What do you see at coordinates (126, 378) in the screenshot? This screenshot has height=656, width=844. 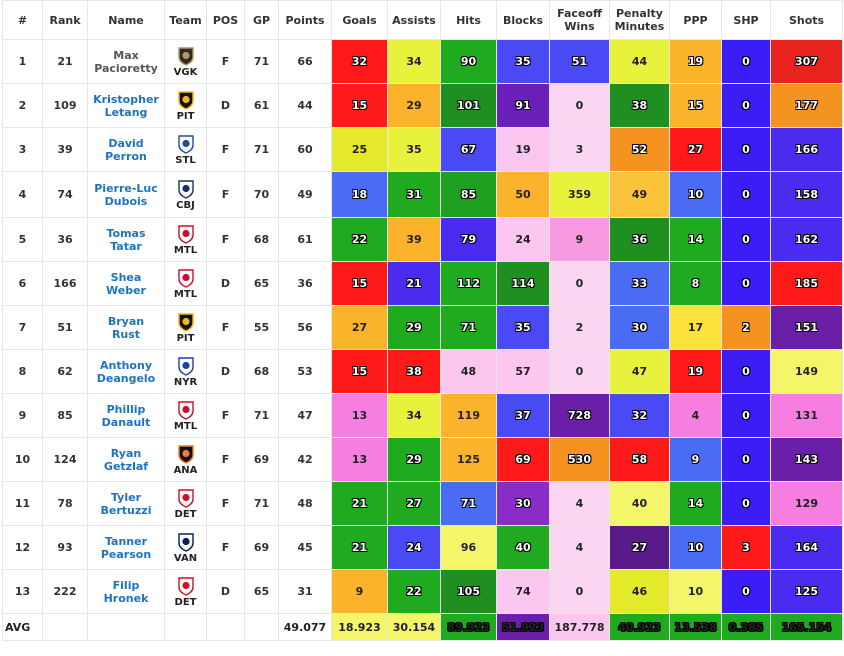 I see `player-last-name: Deangelo` at bounding box center [126, 378].